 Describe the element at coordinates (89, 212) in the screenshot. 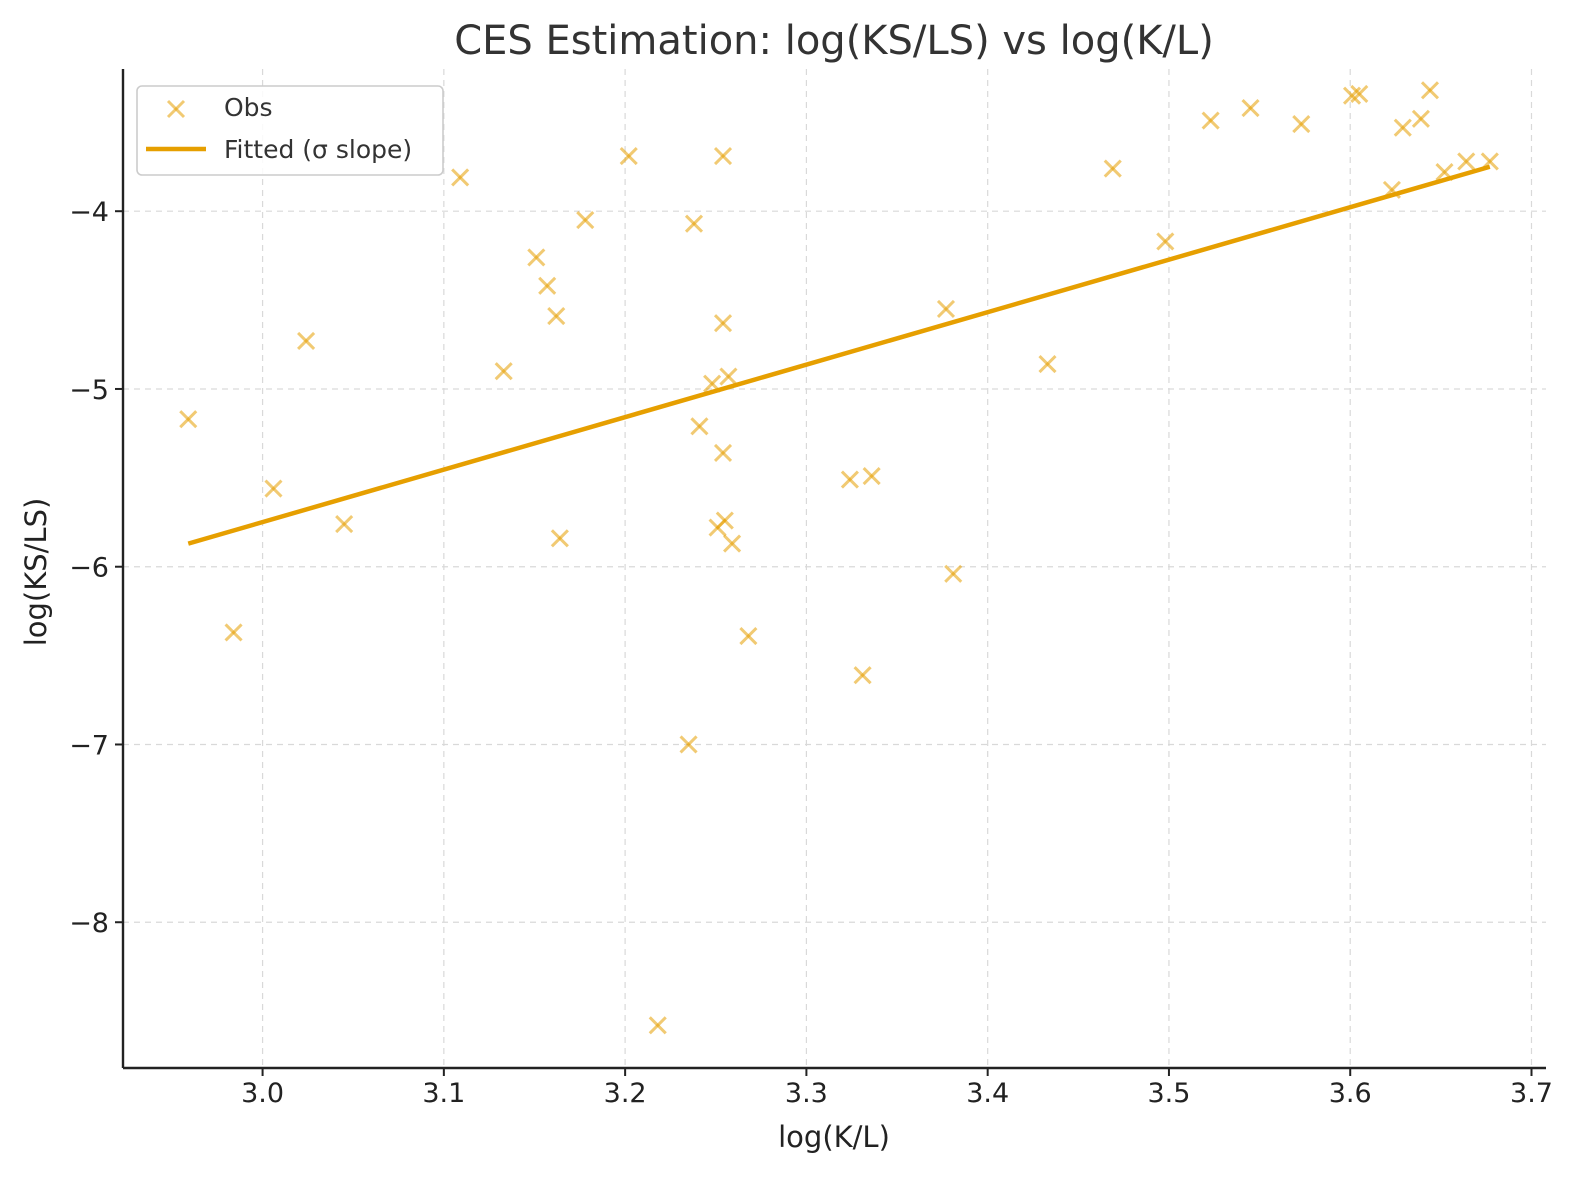

I see `y-tick-label: −4` at that location.